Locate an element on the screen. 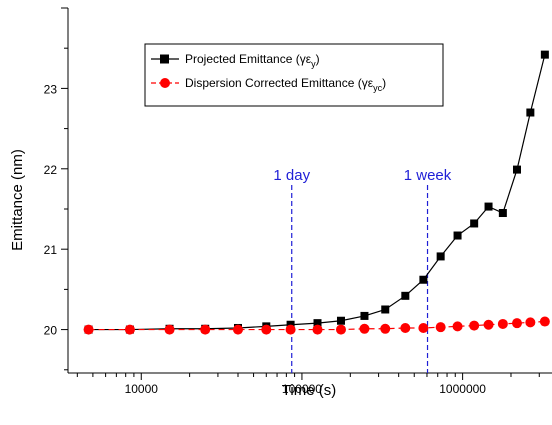  y-axis-label: Emittance (nm) is located at coordinates (17, 200).